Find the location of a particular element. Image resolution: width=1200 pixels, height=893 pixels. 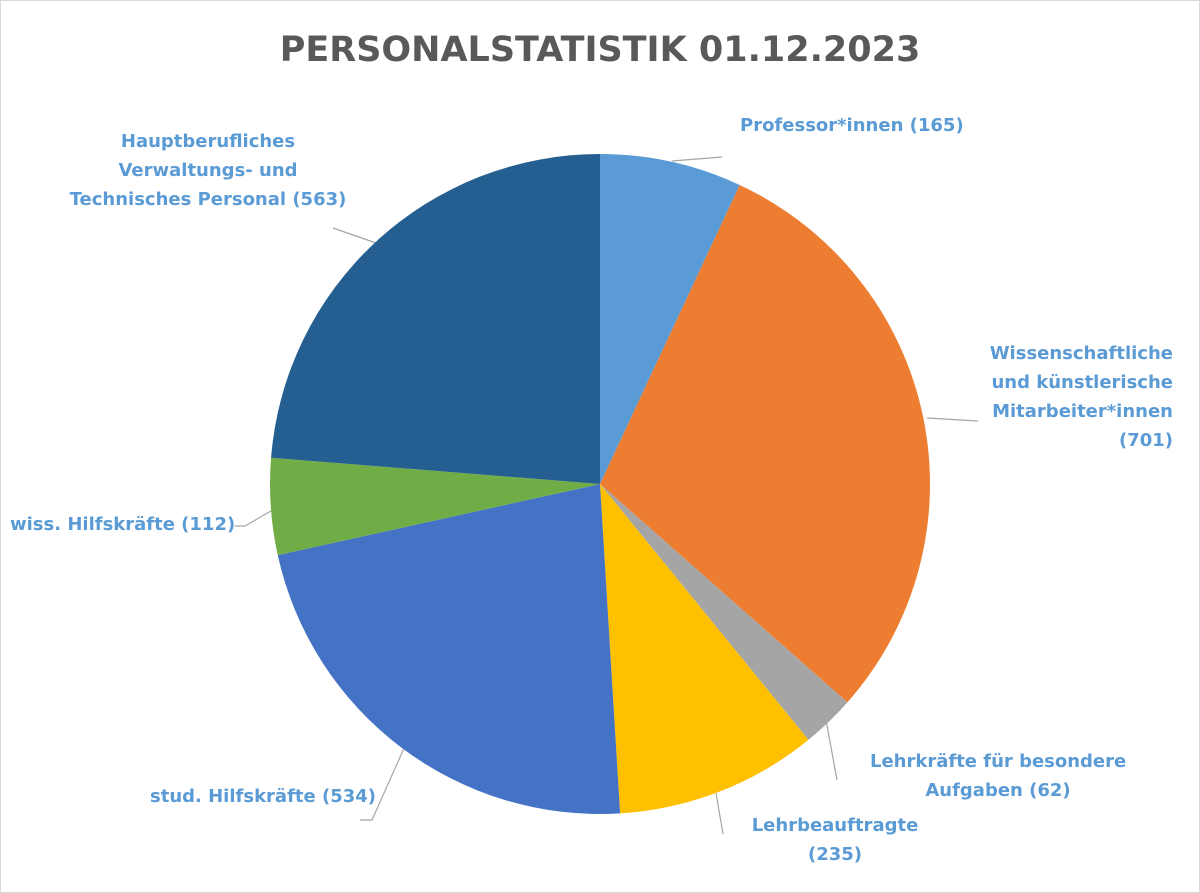

data-label-line: (235) is located at coordinates (835, 854).